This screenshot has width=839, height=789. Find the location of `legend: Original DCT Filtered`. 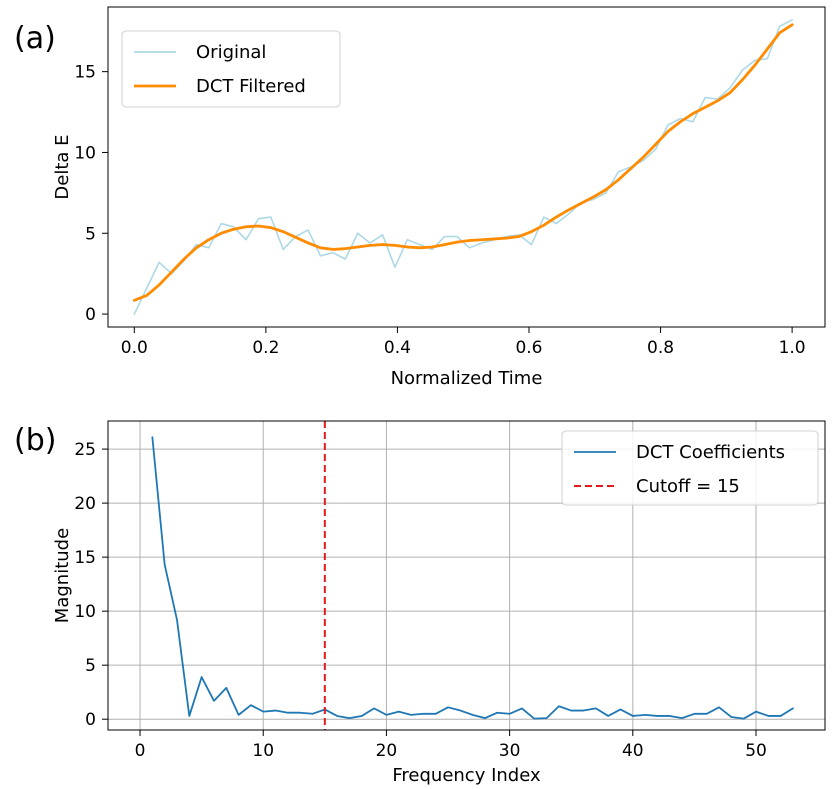

legend: Original DCT Filtered is located at coordinates (231, 69).